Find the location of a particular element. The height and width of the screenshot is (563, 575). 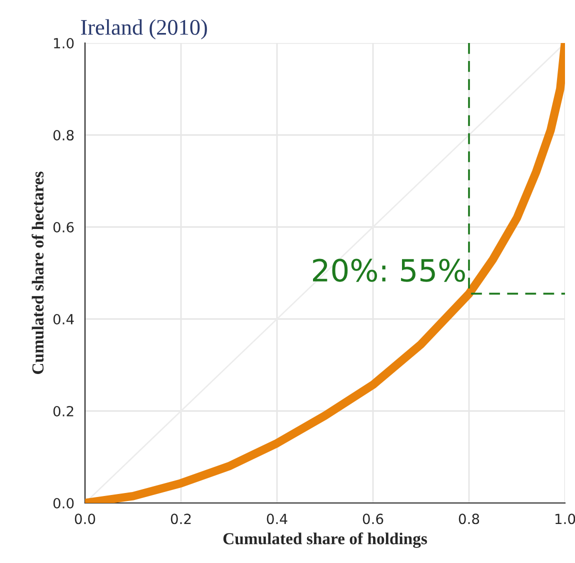

y-tick-label: 0.6 is located at coordinates (63, 227).